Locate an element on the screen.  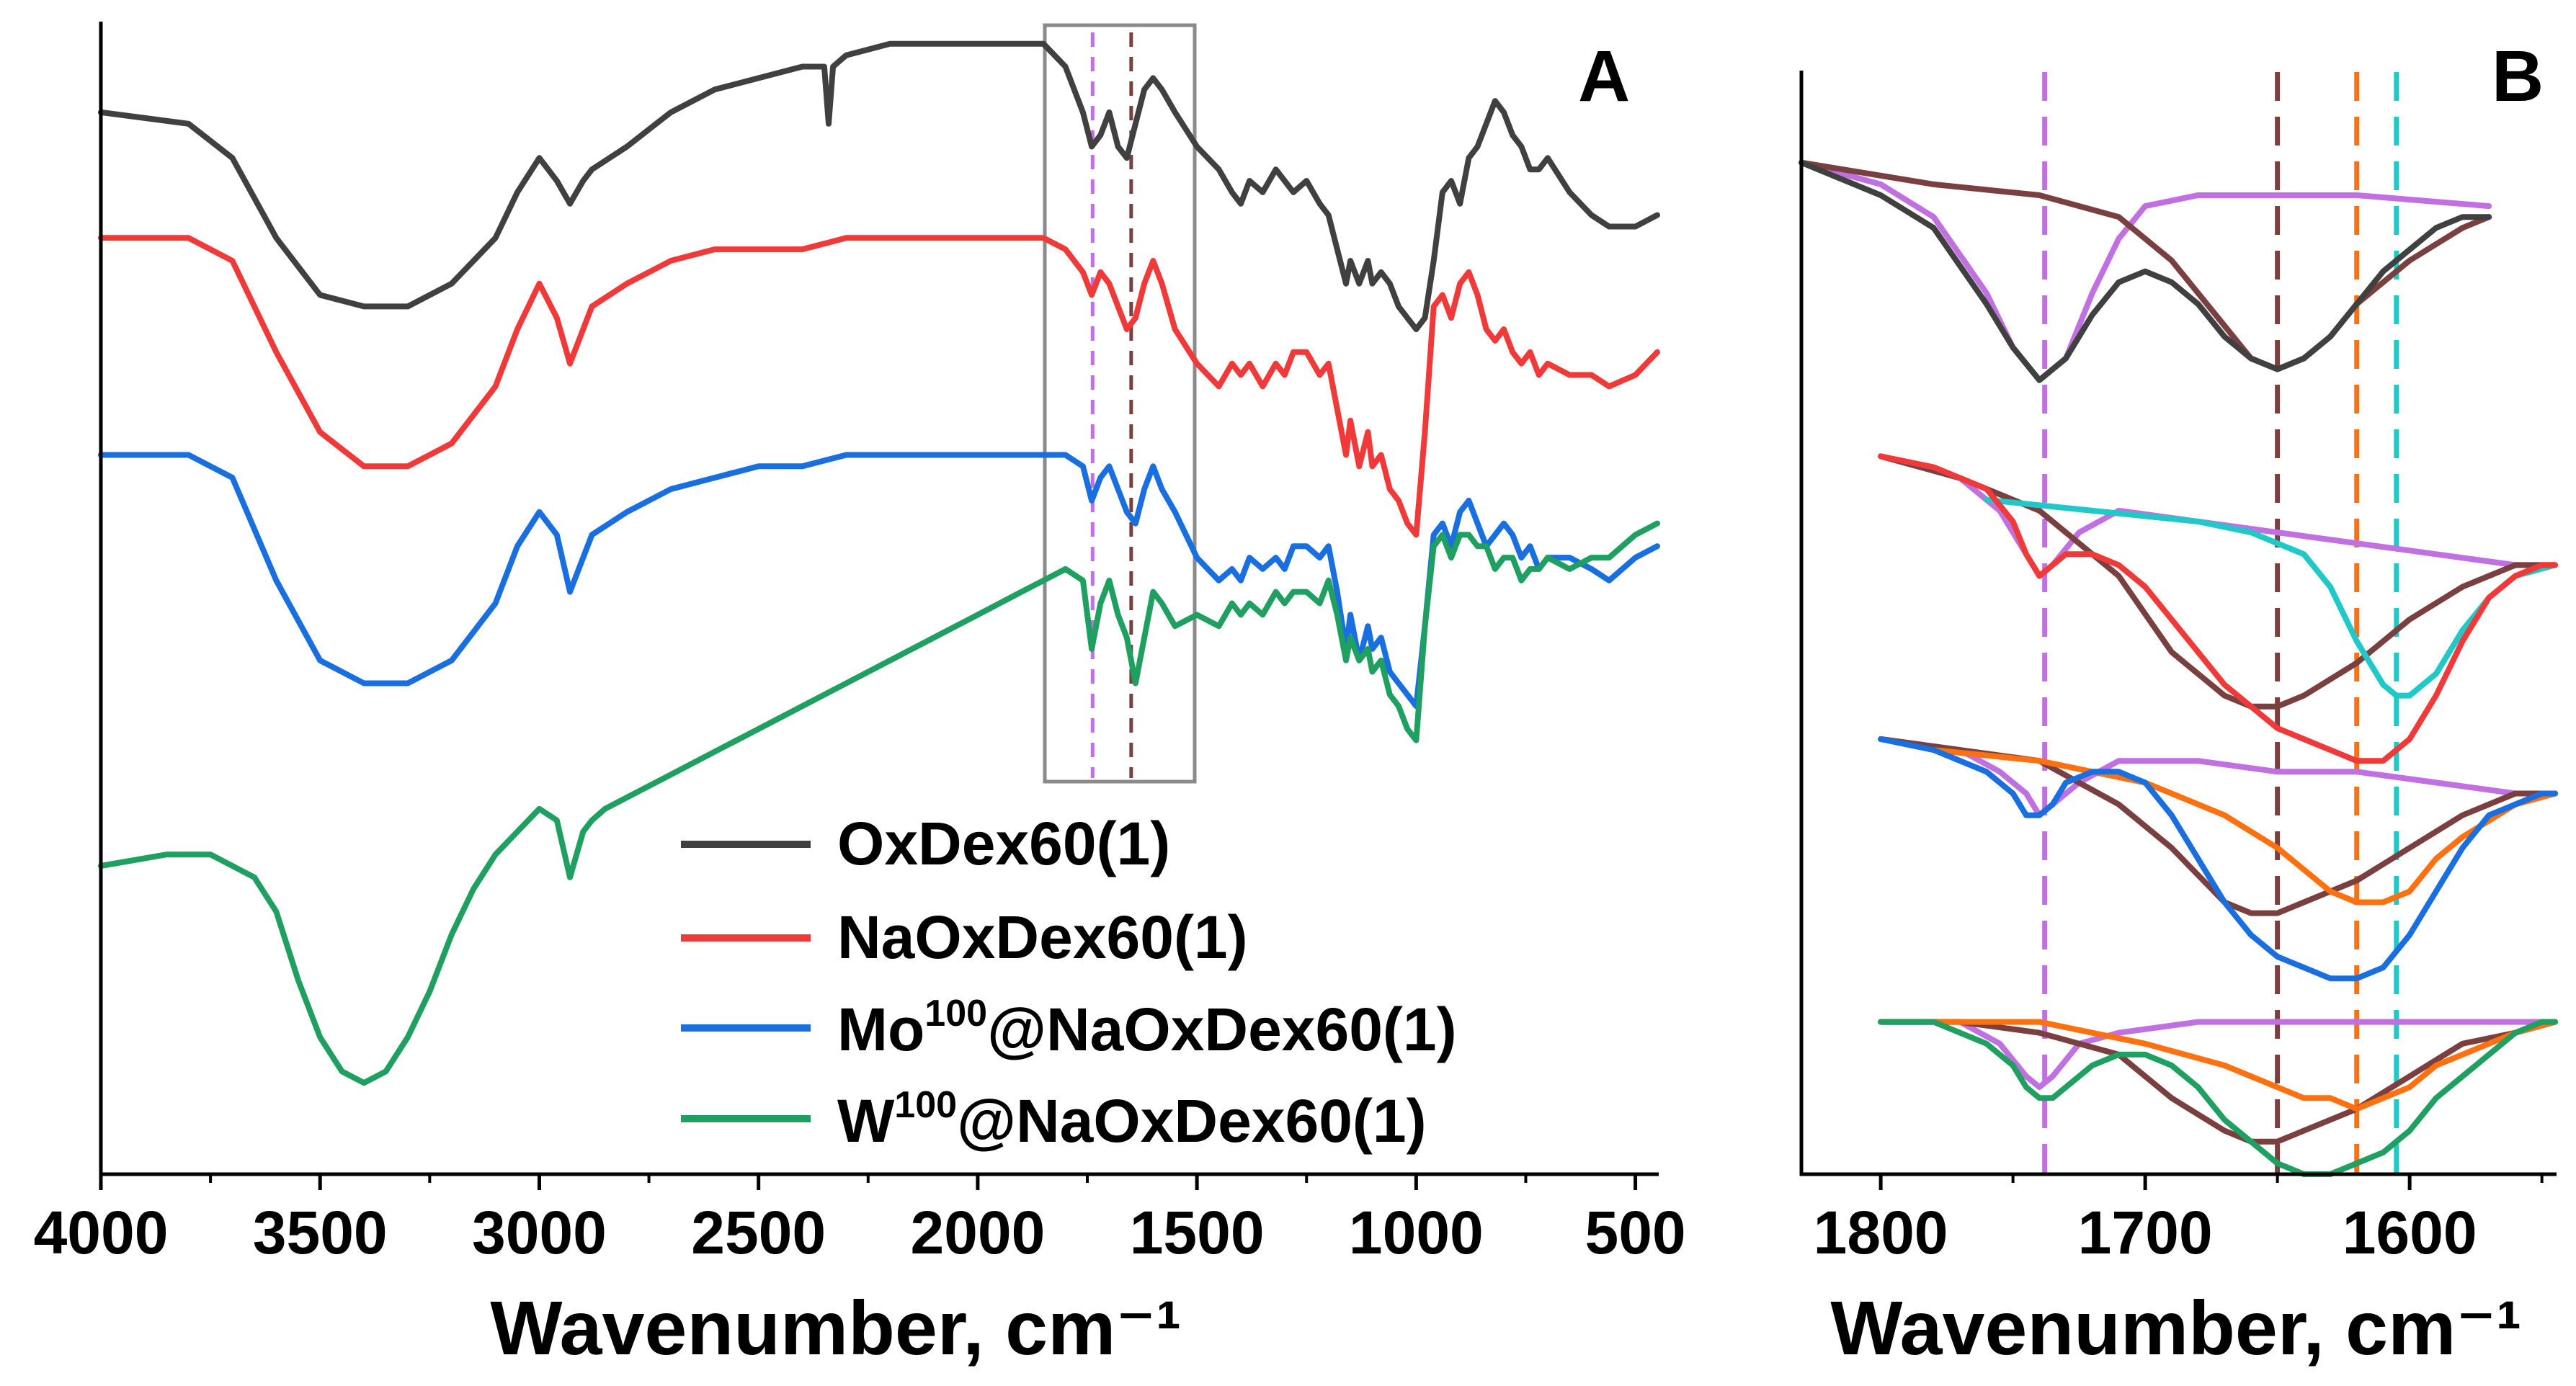
panel-a-x-tick-label-1500: 1500 is located at coordinates (1197, 1232).